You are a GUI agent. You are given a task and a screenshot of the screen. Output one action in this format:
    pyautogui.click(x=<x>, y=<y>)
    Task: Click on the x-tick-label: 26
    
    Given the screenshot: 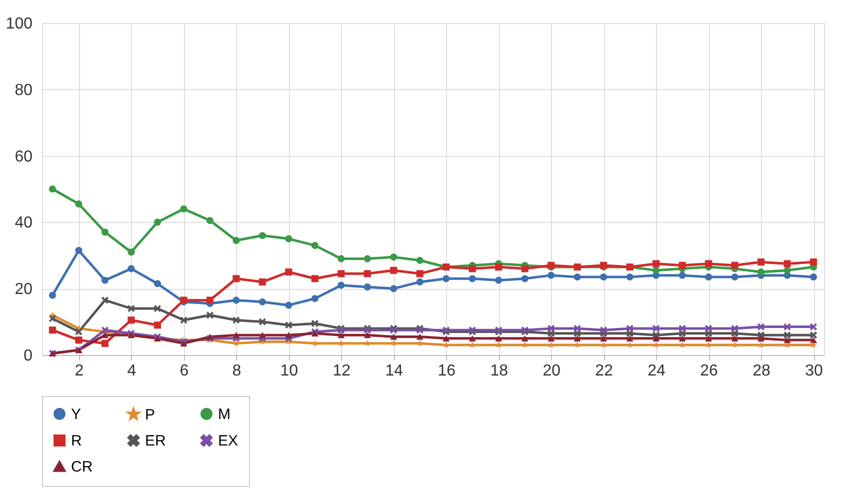 What is the action you would take?
    pyautogui.click(x=709, y=371)
    